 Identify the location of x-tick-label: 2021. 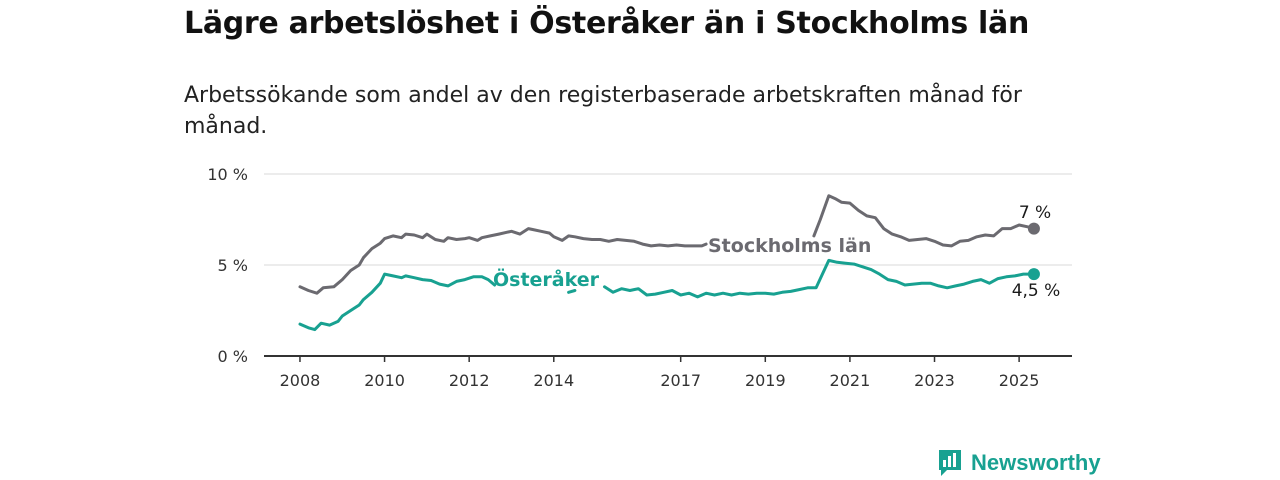
(850, 380).